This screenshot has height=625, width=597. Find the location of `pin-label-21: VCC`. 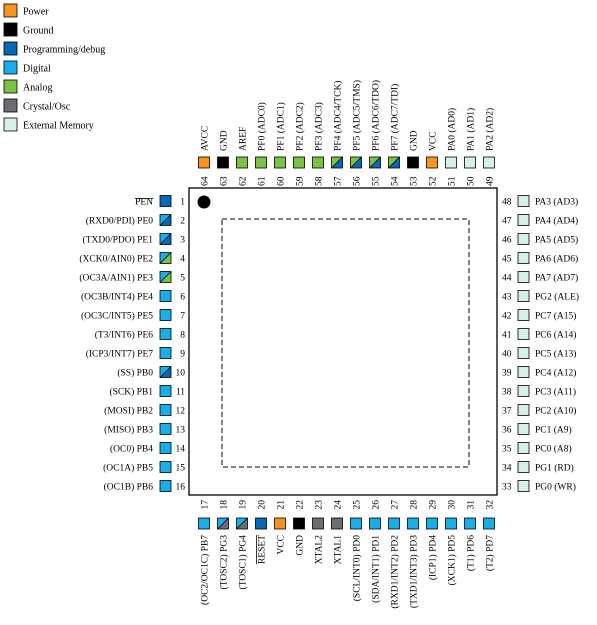

pin-label-21: VCC is located at coordinates (282, 545).